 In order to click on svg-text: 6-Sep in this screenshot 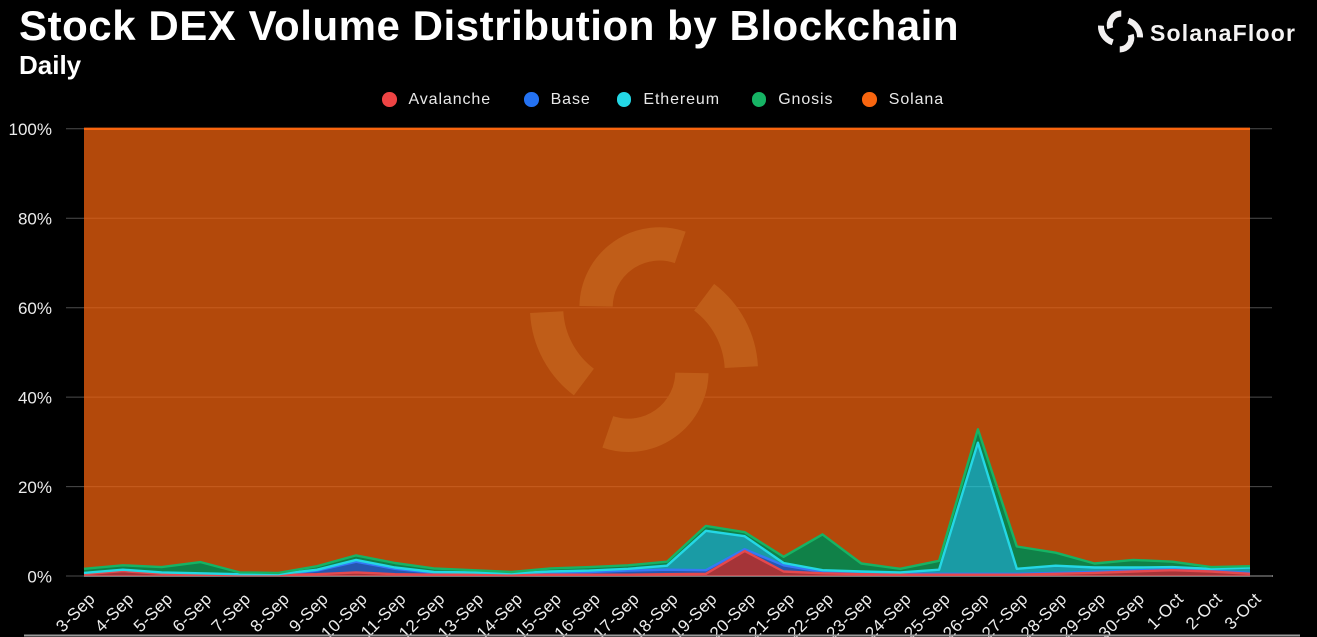, I will do `click(192, 612)`.